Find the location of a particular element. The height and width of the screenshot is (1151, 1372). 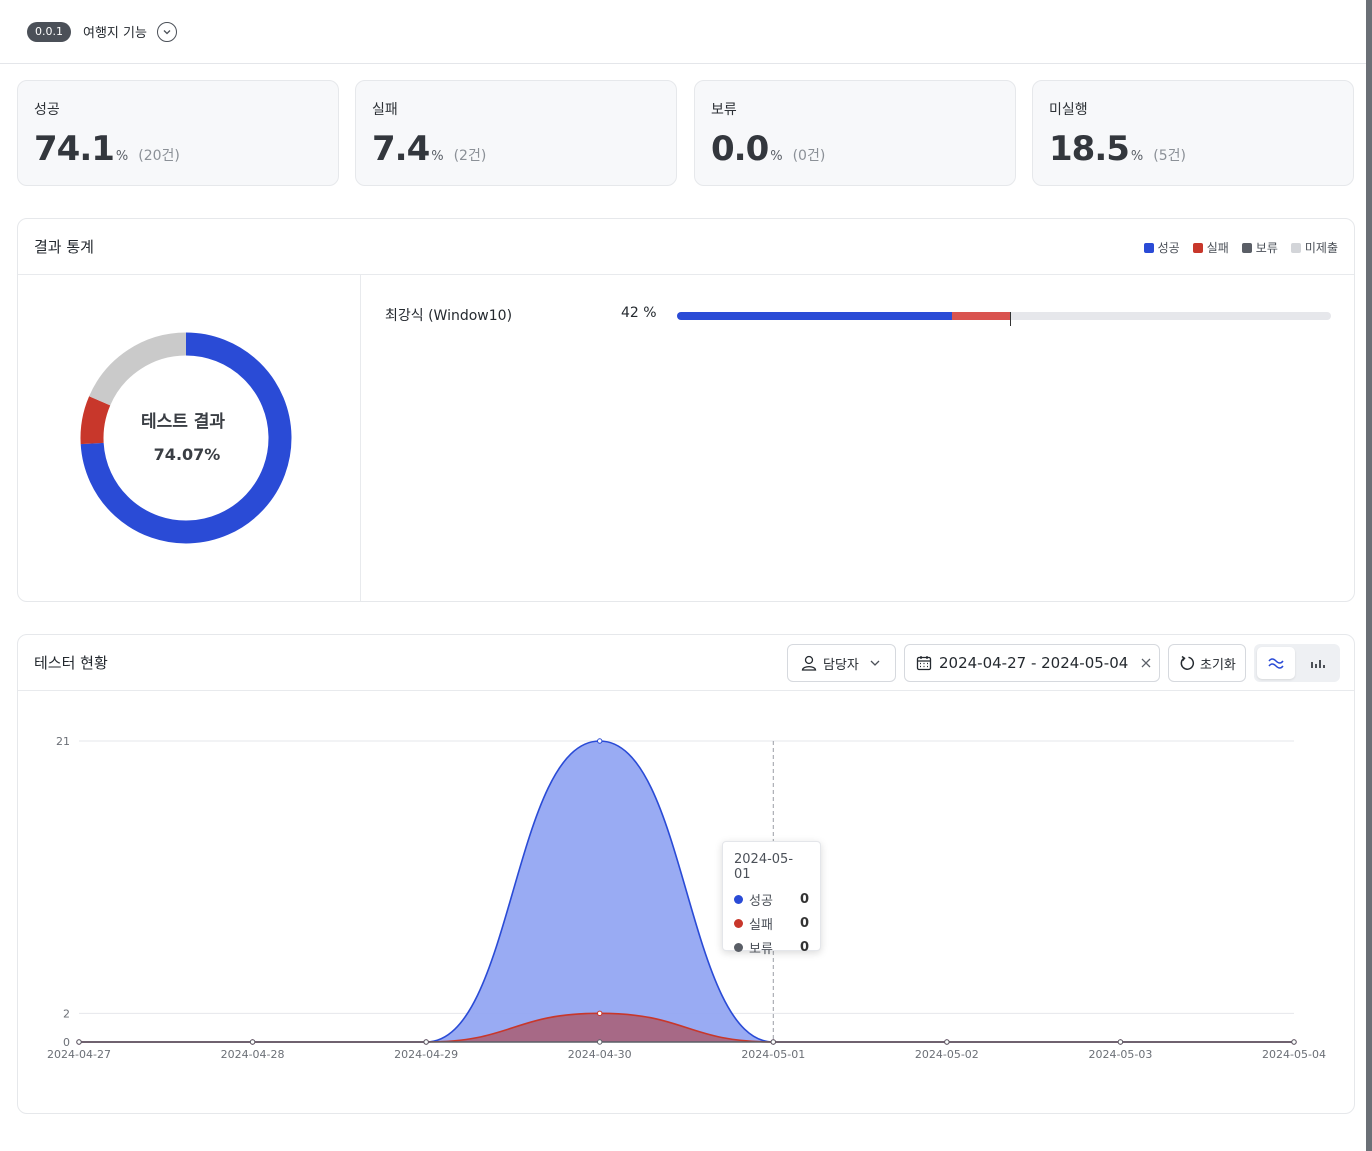

tooltip-row: 실패 0 is located at coordinates (771, 923).